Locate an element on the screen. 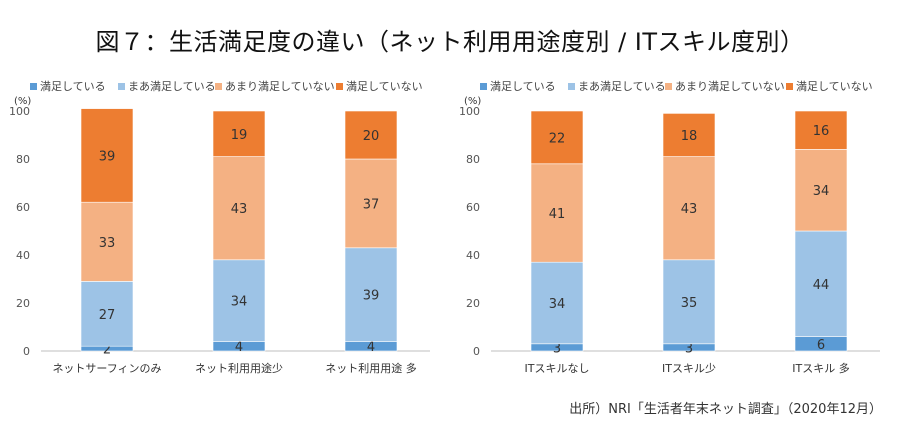  data-label: 35 is located at coordinates (689, 303).